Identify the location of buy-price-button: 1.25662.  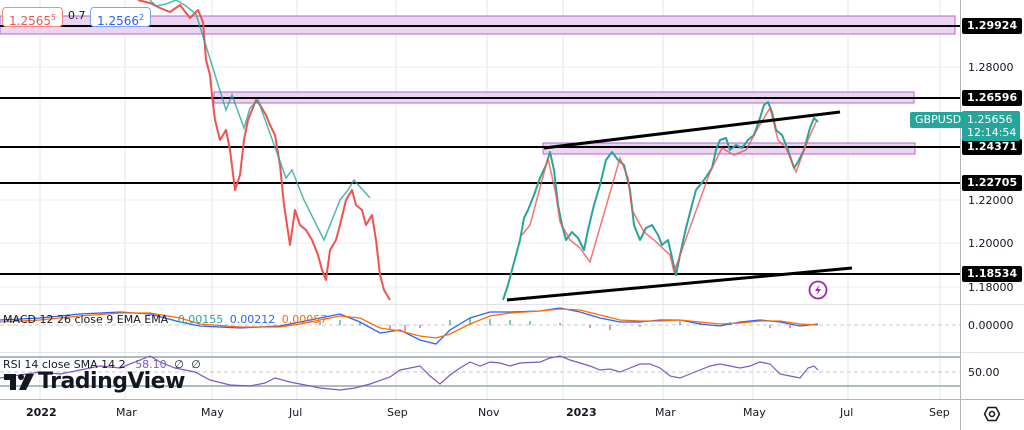
(121, 17).